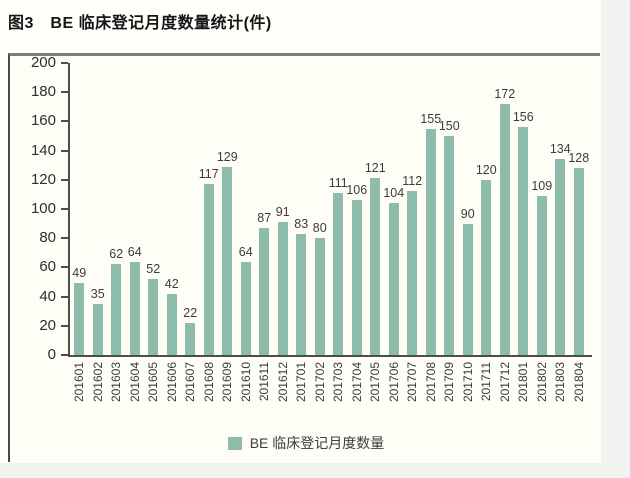  I want to click on chart-legend: BE 临床登记月度数量, so click(306, 443).